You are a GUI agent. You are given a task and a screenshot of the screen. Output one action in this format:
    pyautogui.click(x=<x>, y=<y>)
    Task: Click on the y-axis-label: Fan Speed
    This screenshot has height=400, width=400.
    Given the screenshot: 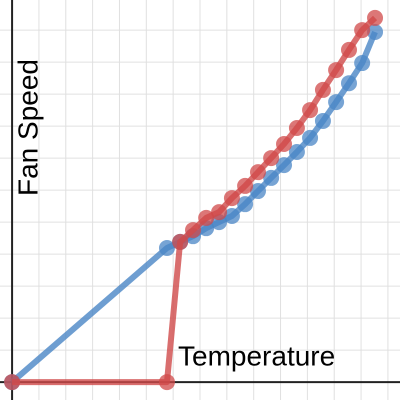 What is the action you would take?
    pyautogui.click(x=27, y=127)
    